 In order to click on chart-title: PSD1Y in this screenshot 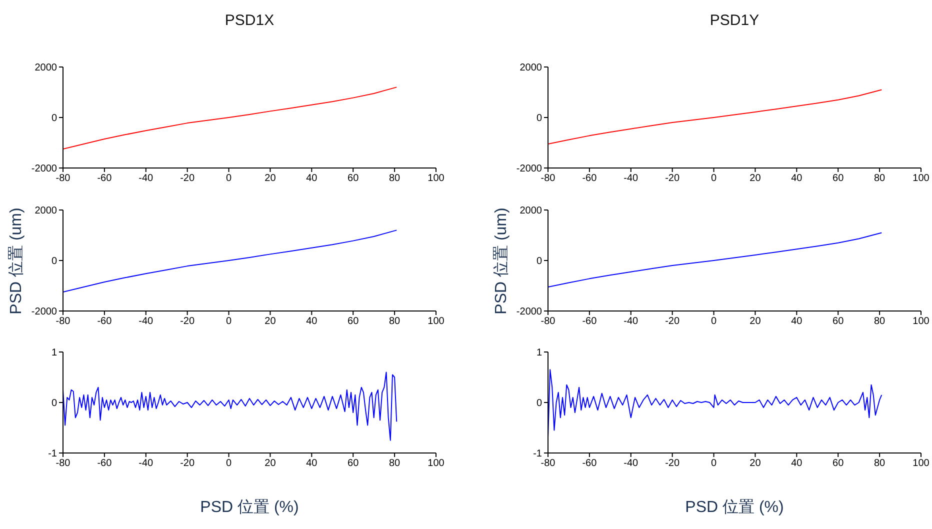, I will do `click(734, 20)`.